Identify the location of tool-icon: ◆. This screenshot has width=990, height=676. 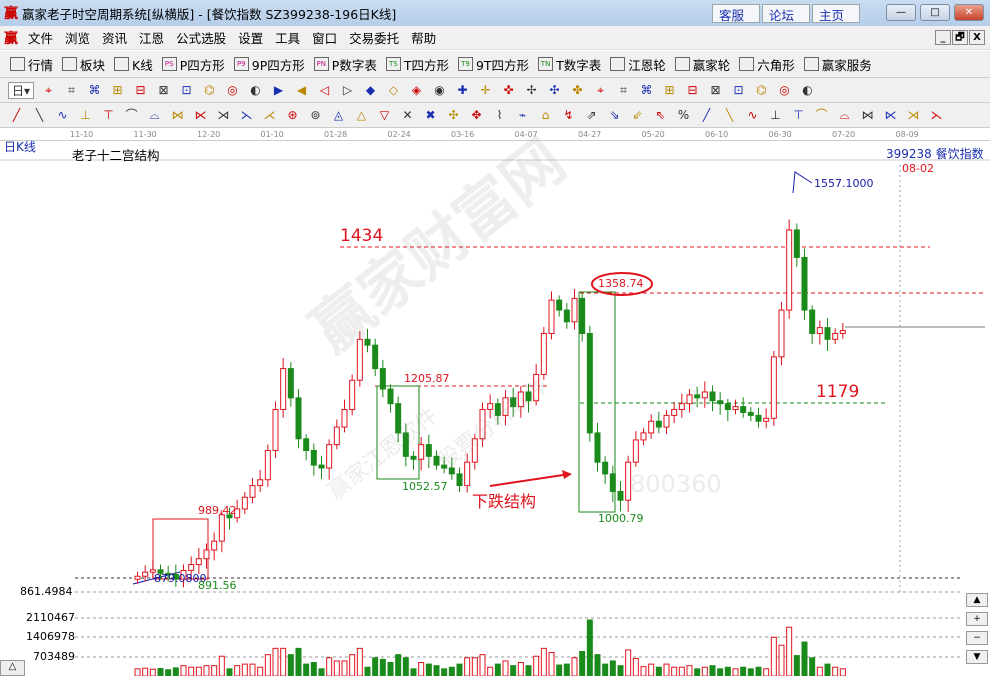
(370, 89).